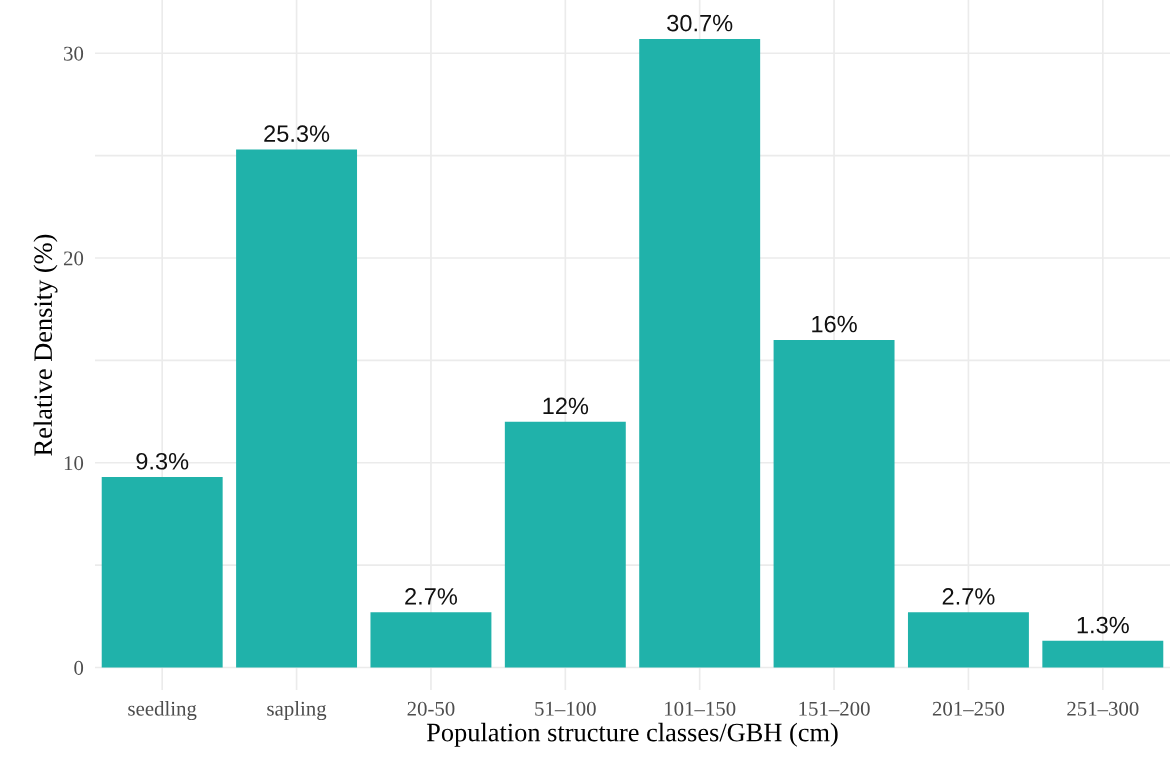  What do you see at coordinates (162, 711) in the screenshot?
I see `x-tick-label: seedling` at bounding box center [162, 711].